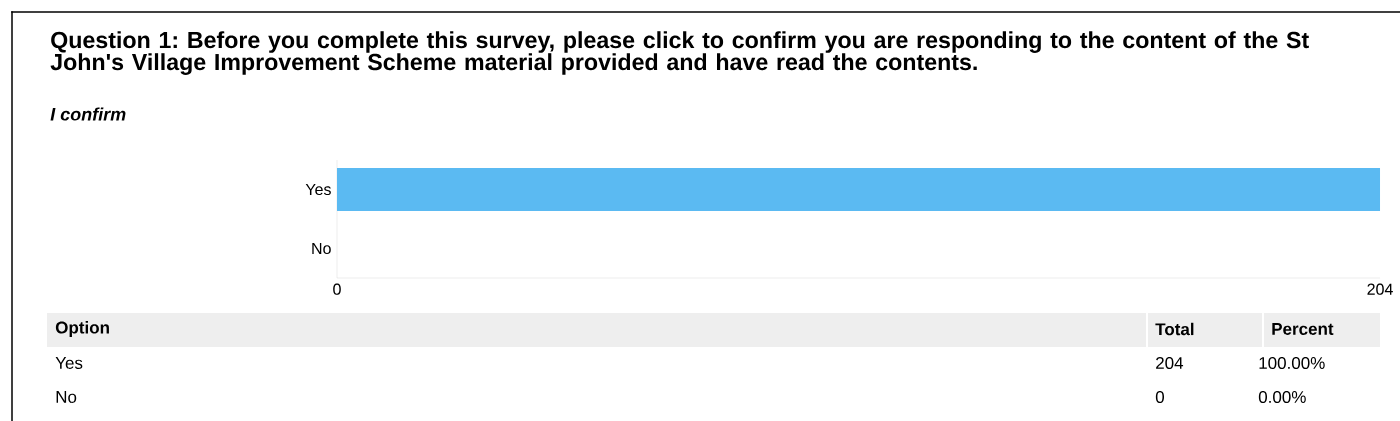 The height and width of the screenshot is (421, 1400). I want to click on text: Percent, so click(1303, 329).